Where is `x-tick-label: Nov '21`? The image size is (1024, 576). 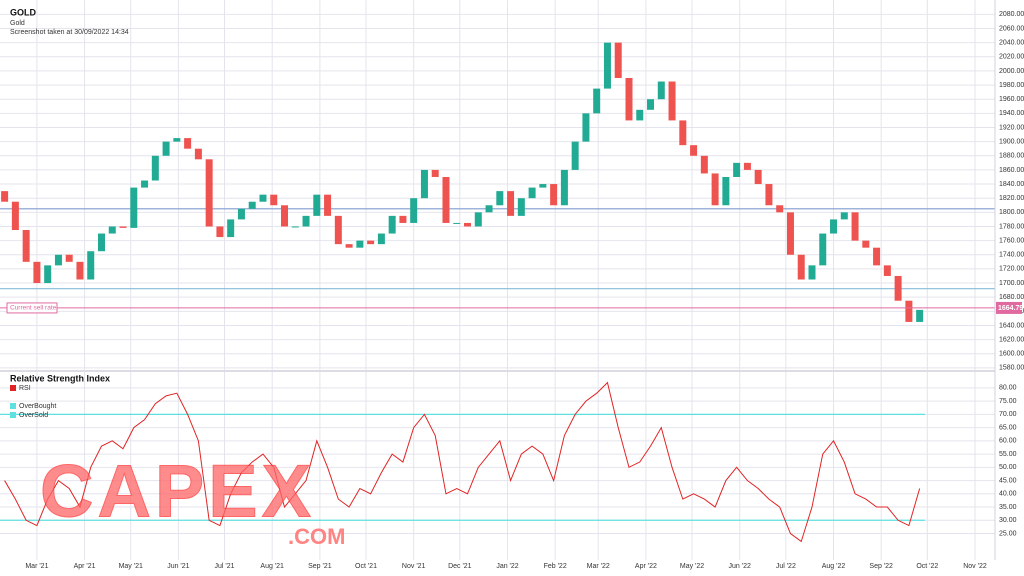 x-tick-label: Nov '21 is located at coordinates (414, 566).